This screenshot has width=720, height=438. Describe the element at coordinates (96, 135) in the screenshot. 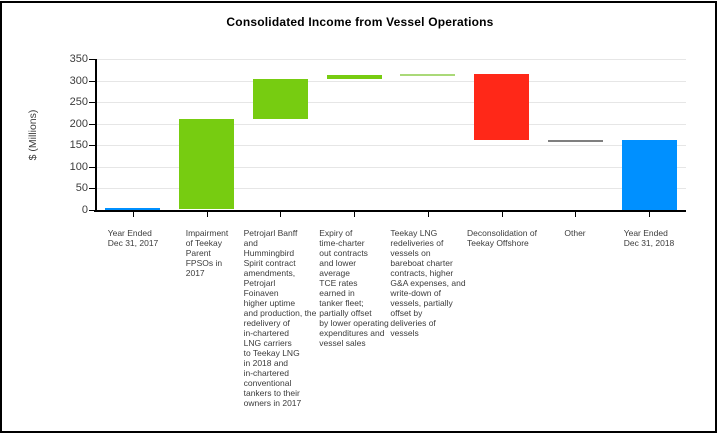

I see `y-axis-line` at that location.